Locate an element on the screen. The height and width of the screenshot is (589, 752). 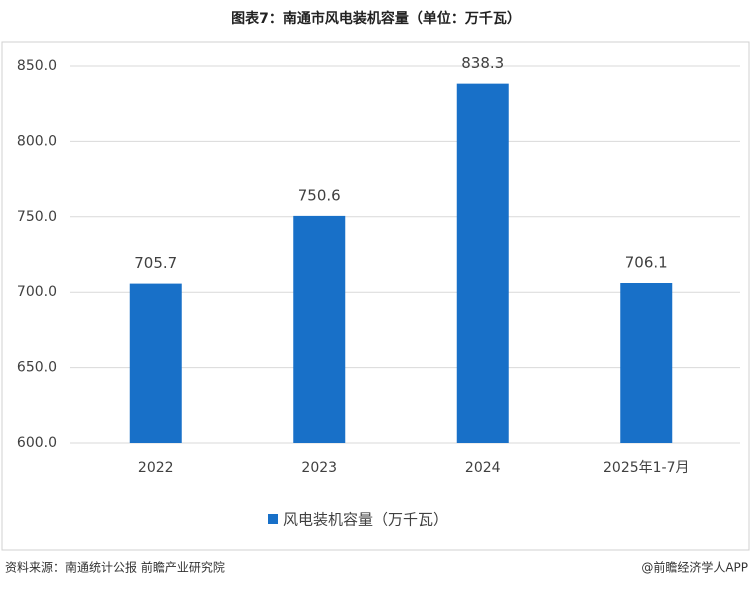
y-tick-label: 800.0 is located at coordinates (37, 141).